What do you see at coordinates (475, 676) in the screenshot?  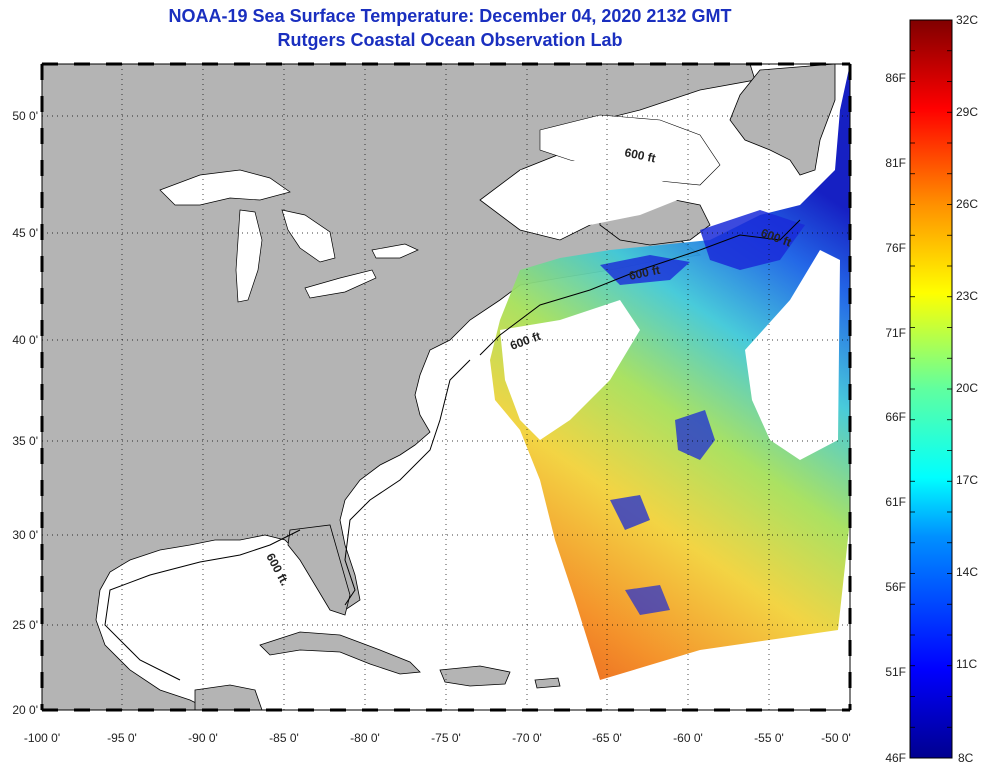 I see `land-hispaniola` at bounding box center [475, 676].